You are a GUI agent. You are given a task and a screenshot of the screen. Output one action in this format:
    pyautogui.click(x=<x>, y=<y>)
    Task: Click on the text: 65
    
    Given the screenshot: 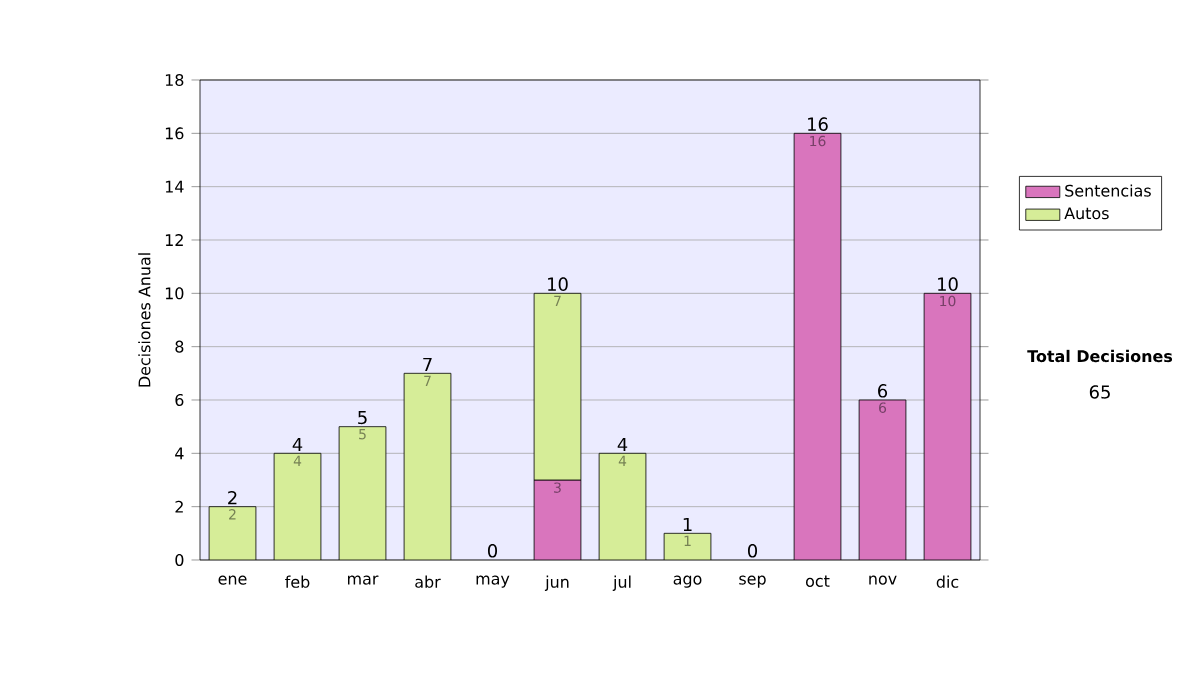 What is the action you would take?
    pyautogui.click(x=1099, y=392)
    